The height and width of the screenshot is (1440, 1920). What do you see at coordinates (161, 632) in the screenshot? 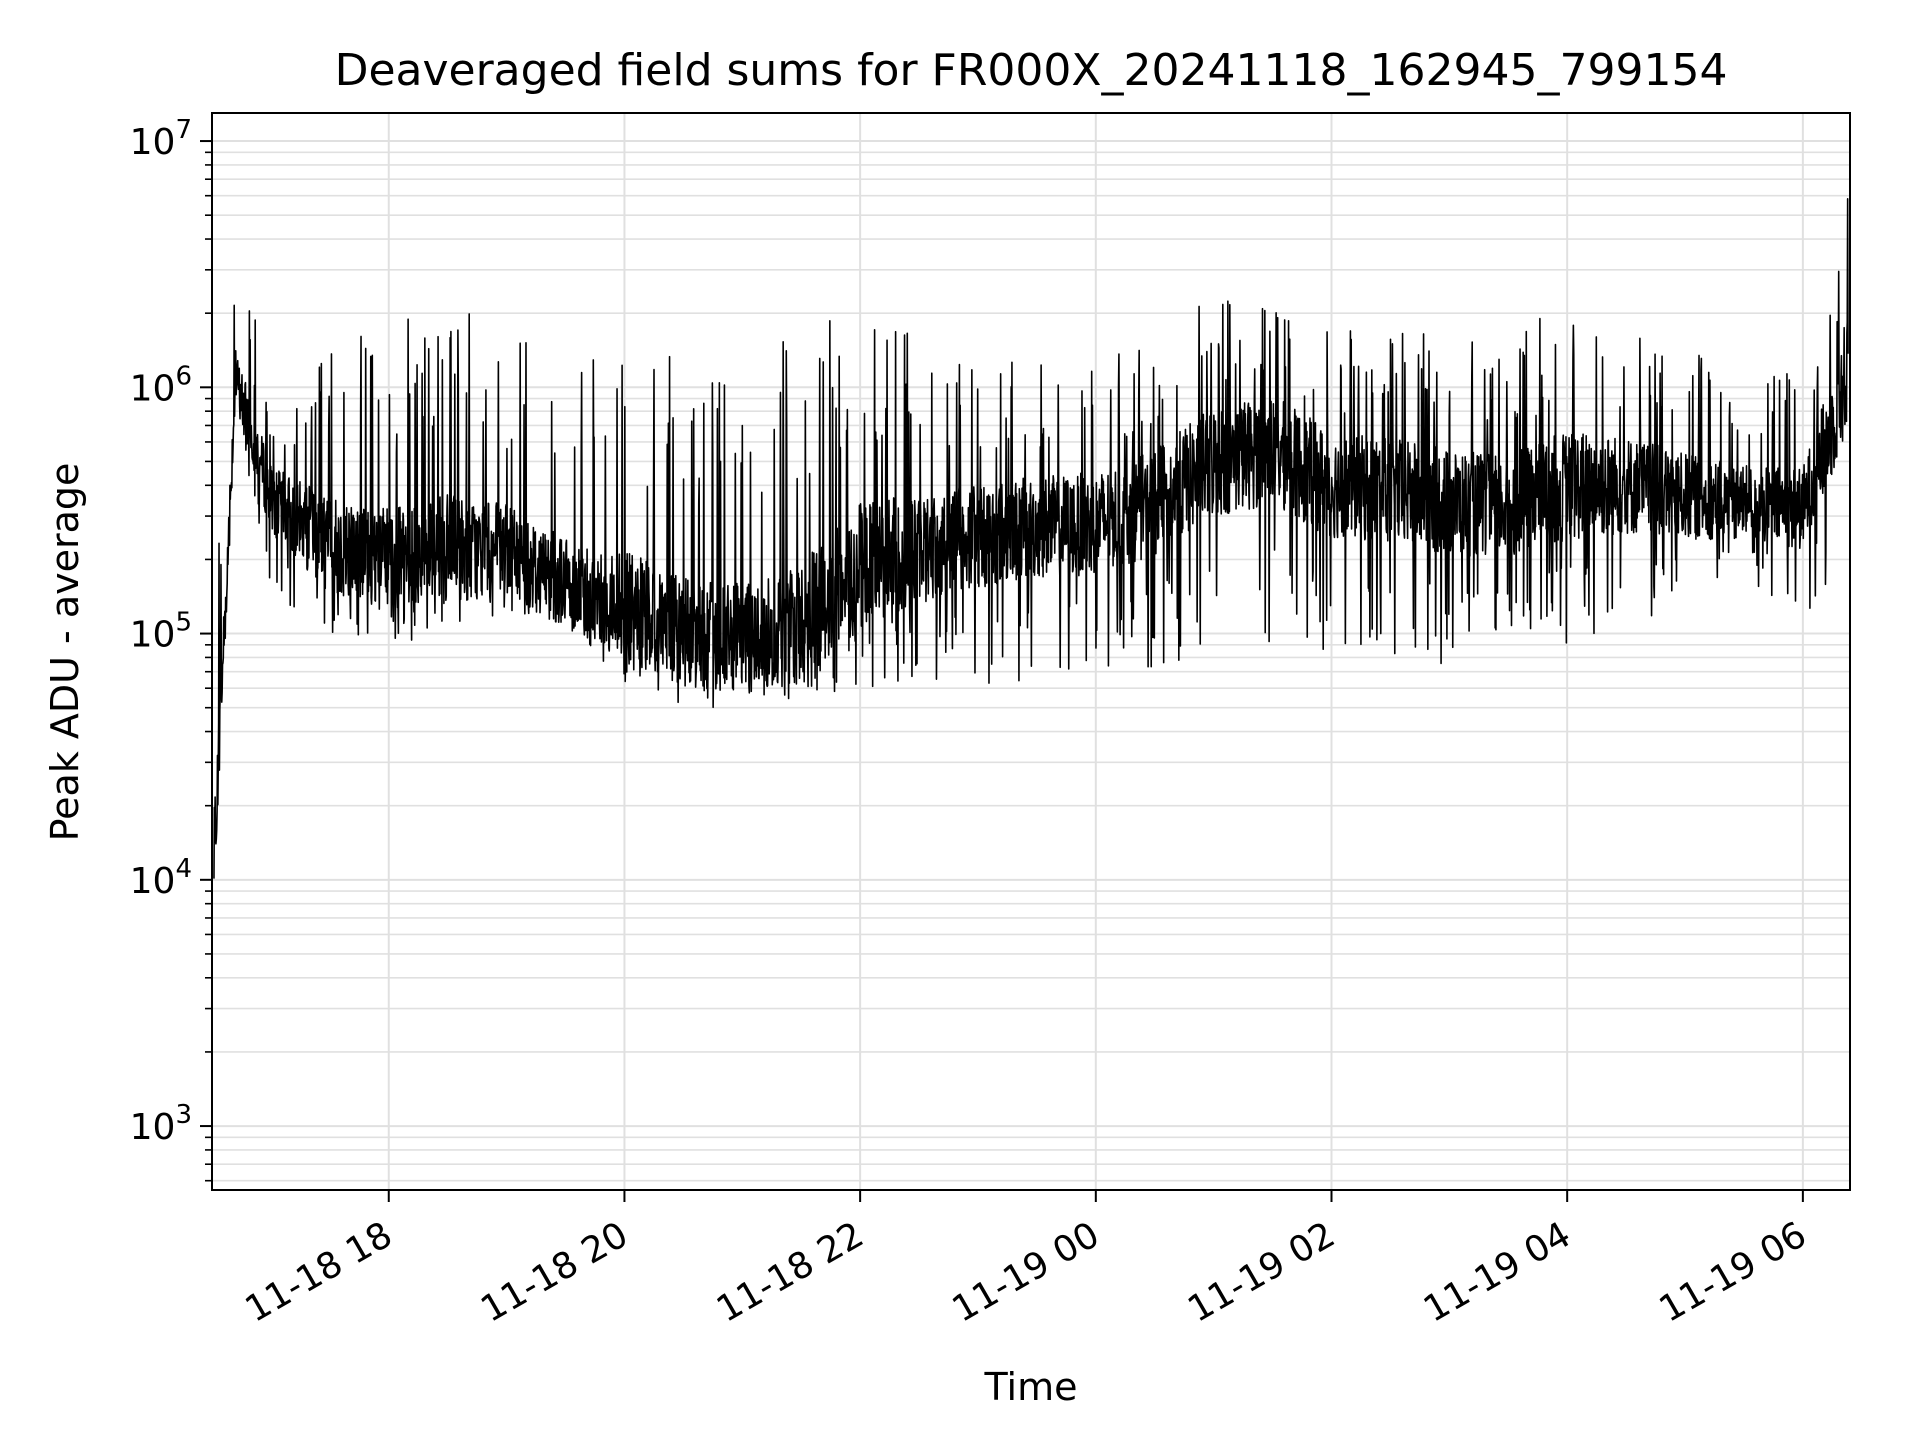
I see `y-tick-label: 10⁵` at bounding box center [161, 632].